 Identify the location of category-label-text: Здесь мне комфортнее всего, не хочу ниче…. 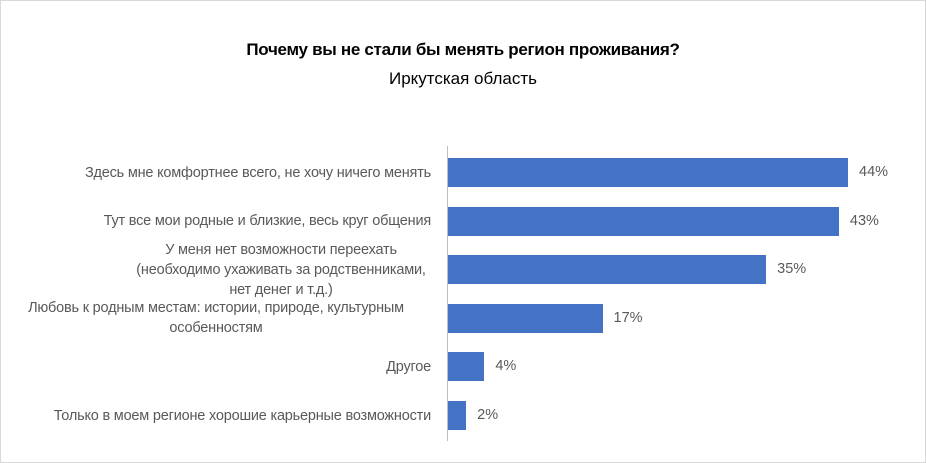
(257, 172).